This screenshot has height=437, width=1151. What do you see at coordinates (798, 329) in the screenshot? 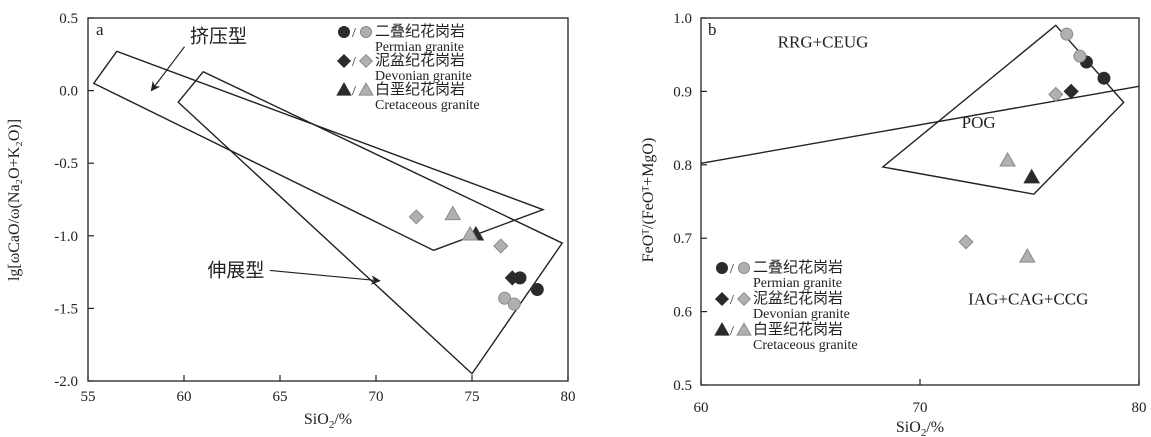
I see `legend-zh-b-2: 白垩纪花岗岩` at bounding box center [798, 329].